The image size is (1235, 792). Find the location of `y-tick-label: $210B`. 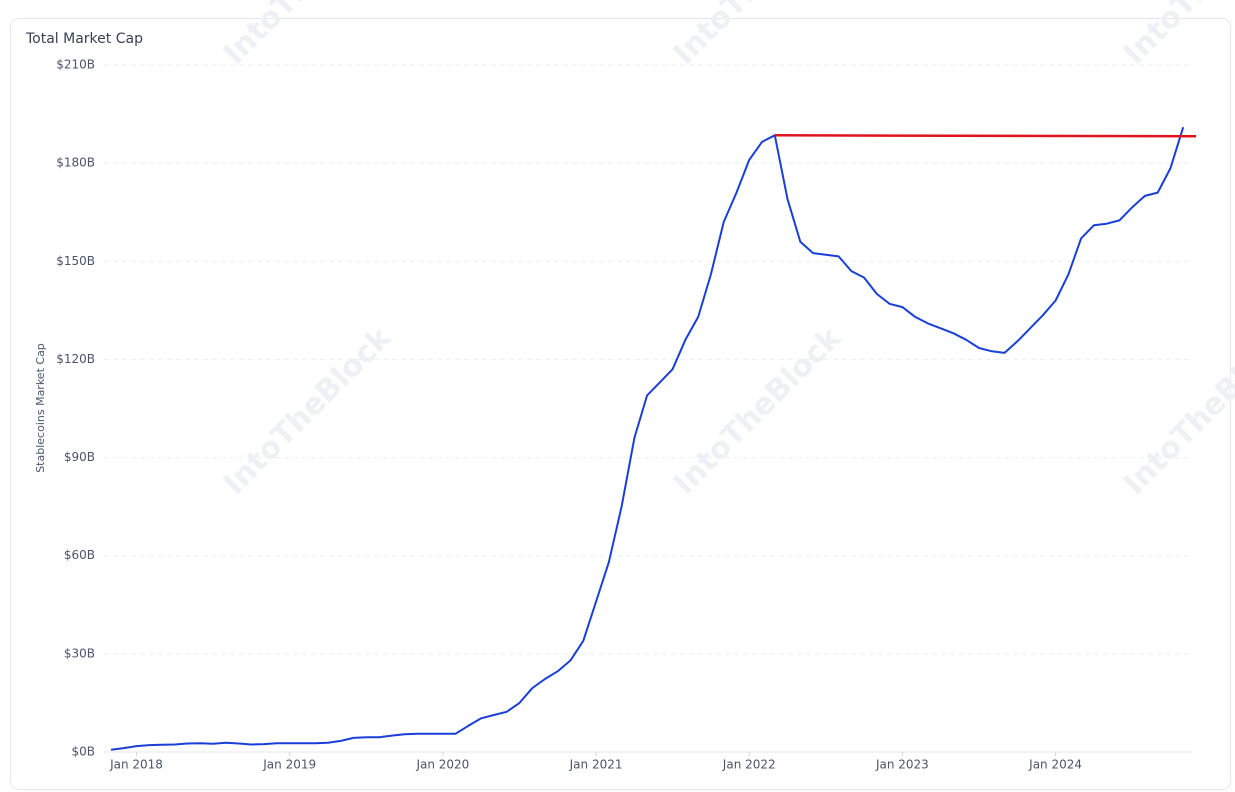

y-tick-label: $210B is located at coordinates (75, 65).